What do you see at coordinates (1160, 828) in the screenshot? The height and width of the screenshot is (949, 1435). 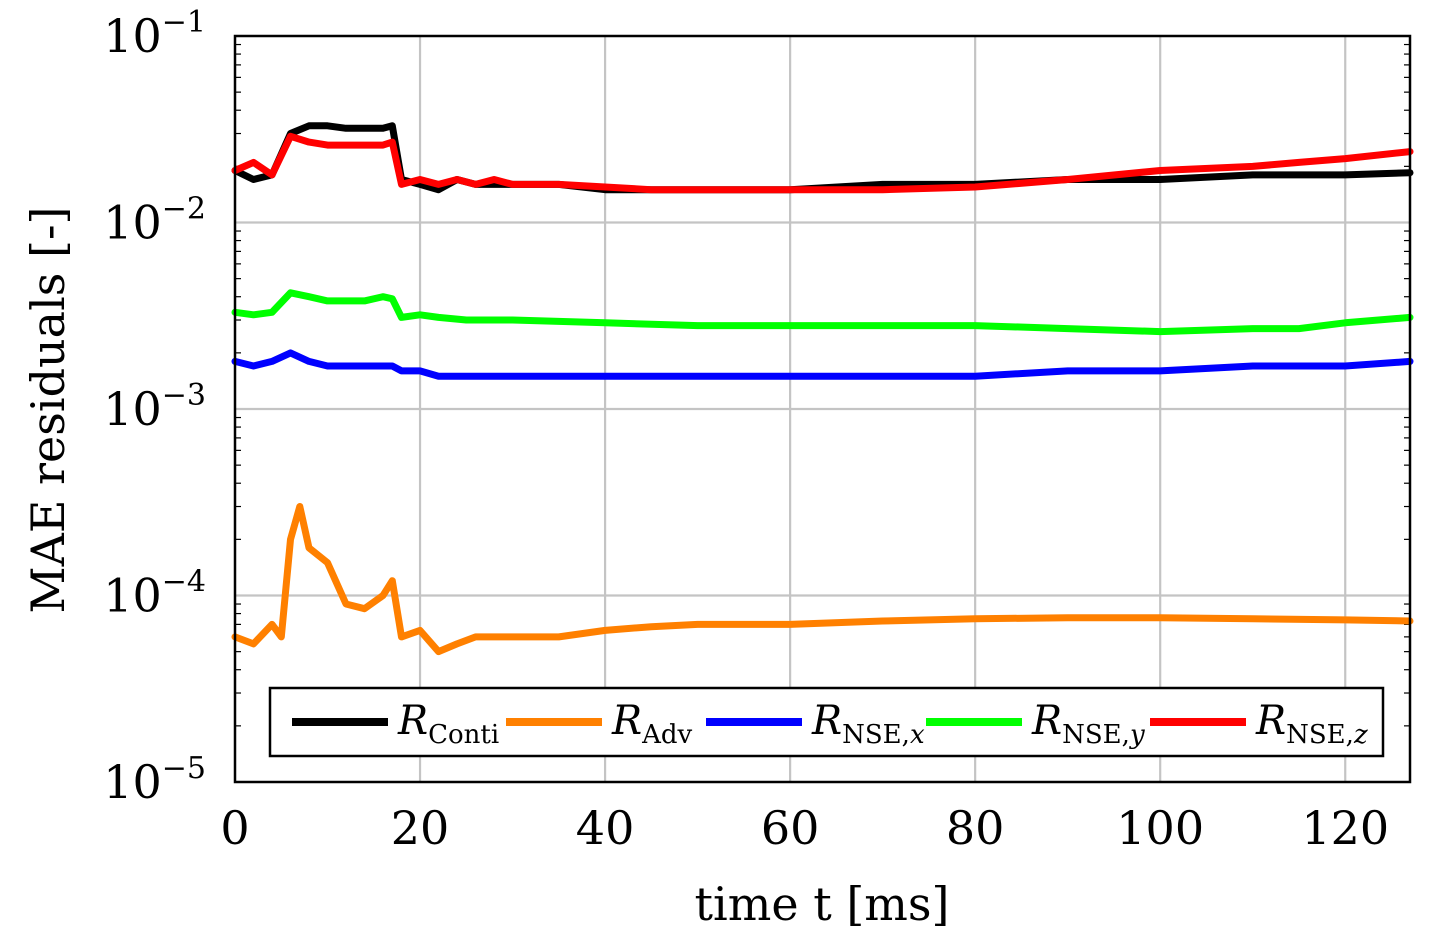 I see `x-tick-label: 100` at bounding box center [1160, 828].